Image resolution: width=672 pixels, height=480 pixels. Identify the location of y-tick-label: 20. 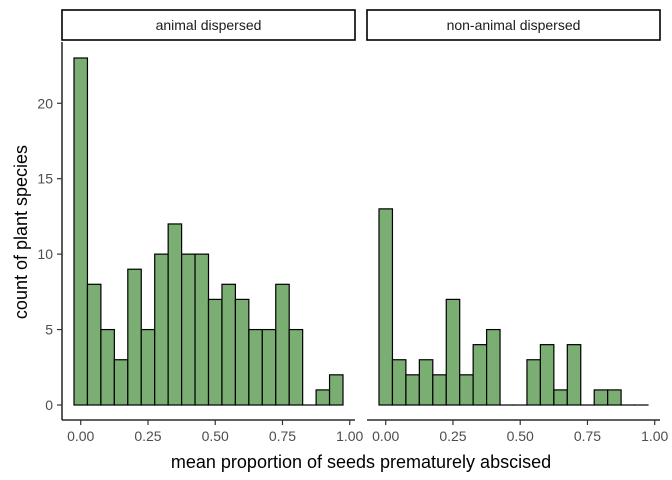
(45, 103).